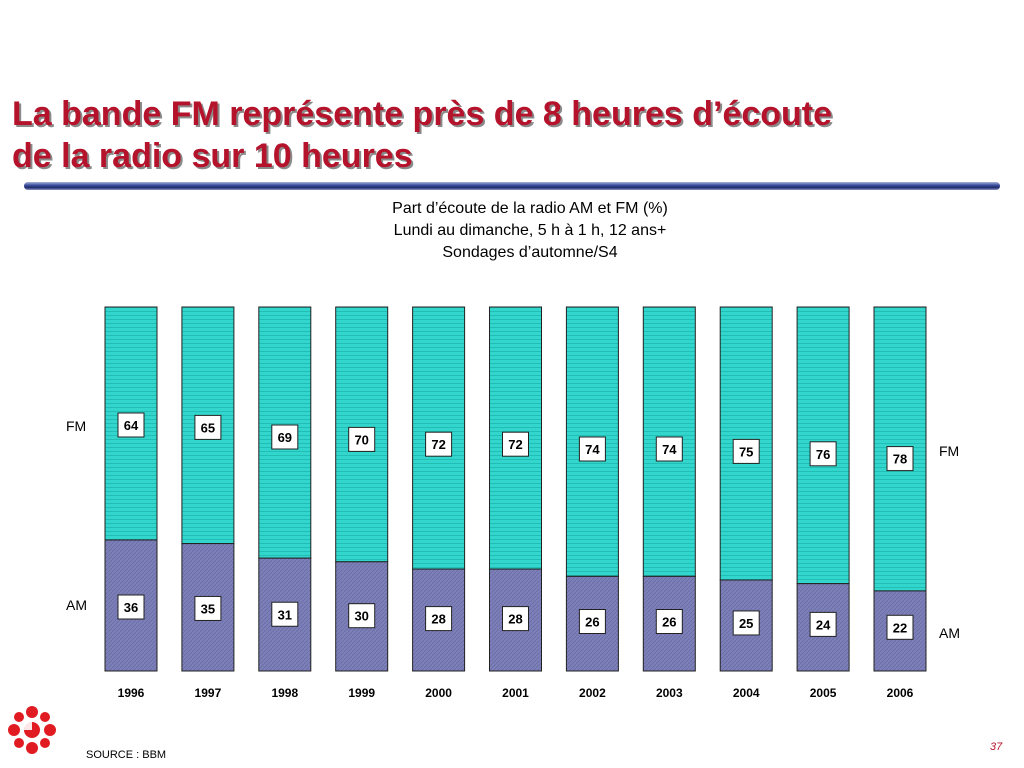 This screenshot has width=1024, height=768. I want to click on data-label-box-fm-1996, so click(131, 425).